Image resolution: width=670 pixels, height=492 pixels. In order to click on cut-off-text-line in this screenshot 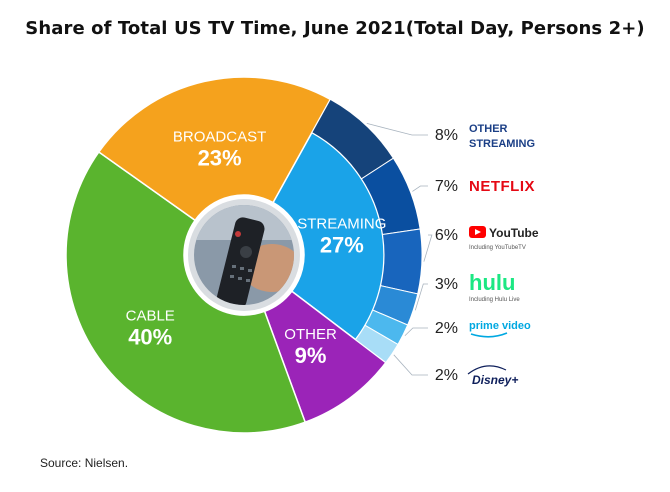, I will do `click(340, 488)`.